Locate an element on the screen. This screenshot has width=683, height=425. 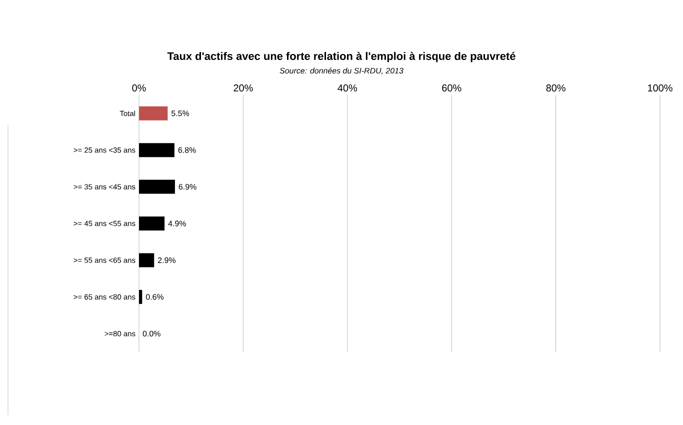
x-tick-label: 40% is located at coordinates (348, 88).